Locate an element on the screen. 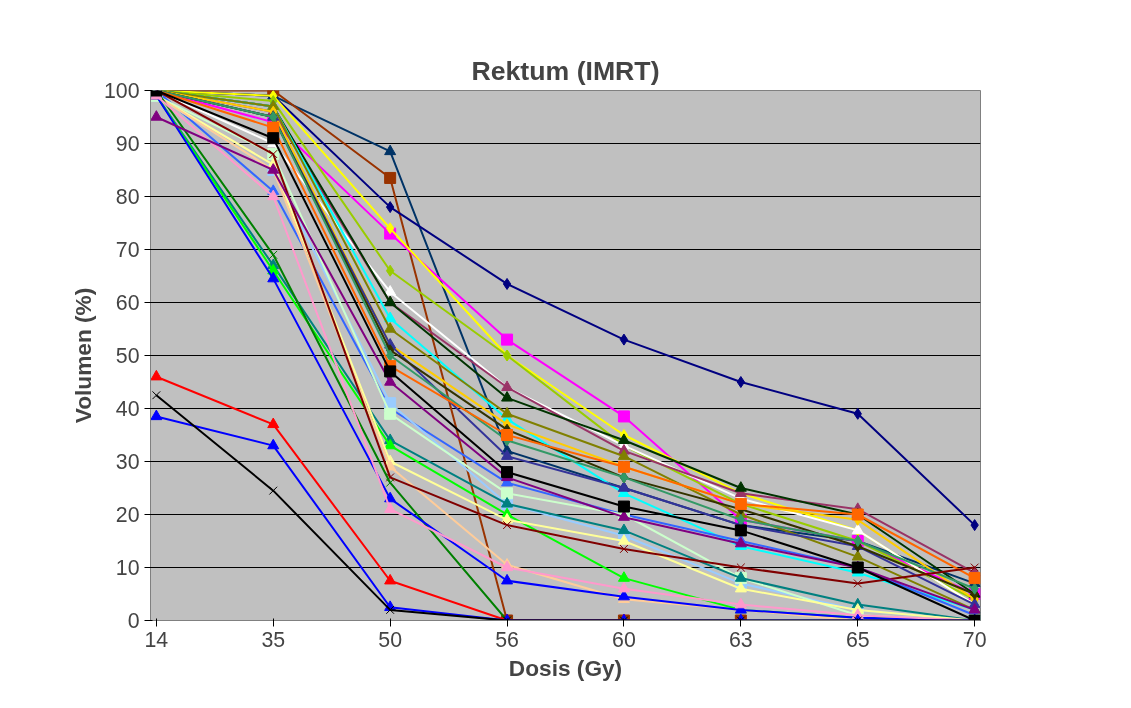  x-tick-label: 70 is located at coordinates (974, 639).